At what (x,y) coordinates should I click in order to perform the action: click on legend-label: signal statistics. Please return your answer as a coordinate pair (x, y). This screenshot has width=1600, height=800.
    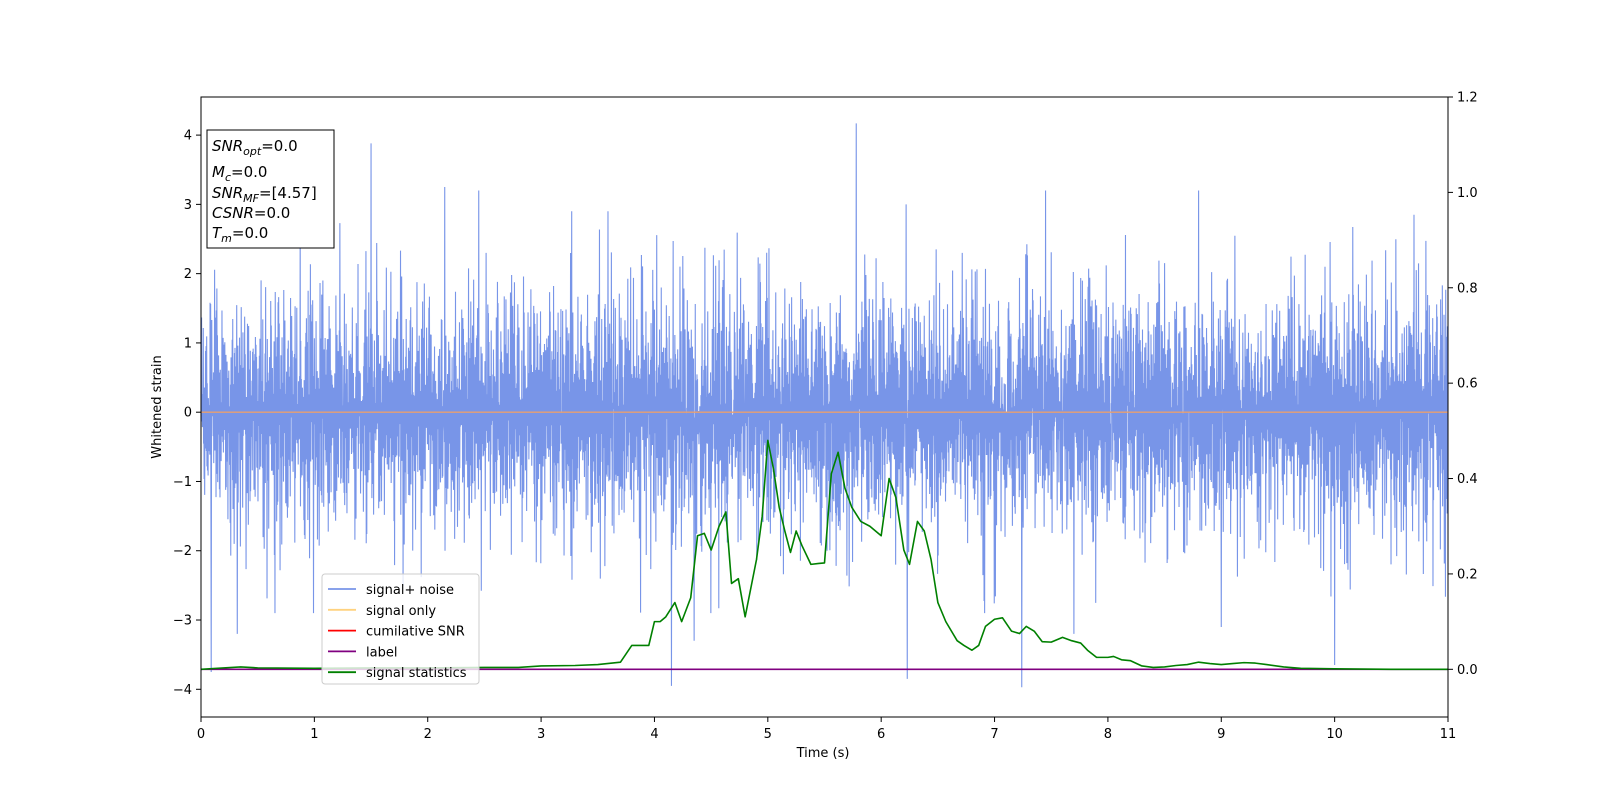
    Looking at the image, I should click on (416, 673).